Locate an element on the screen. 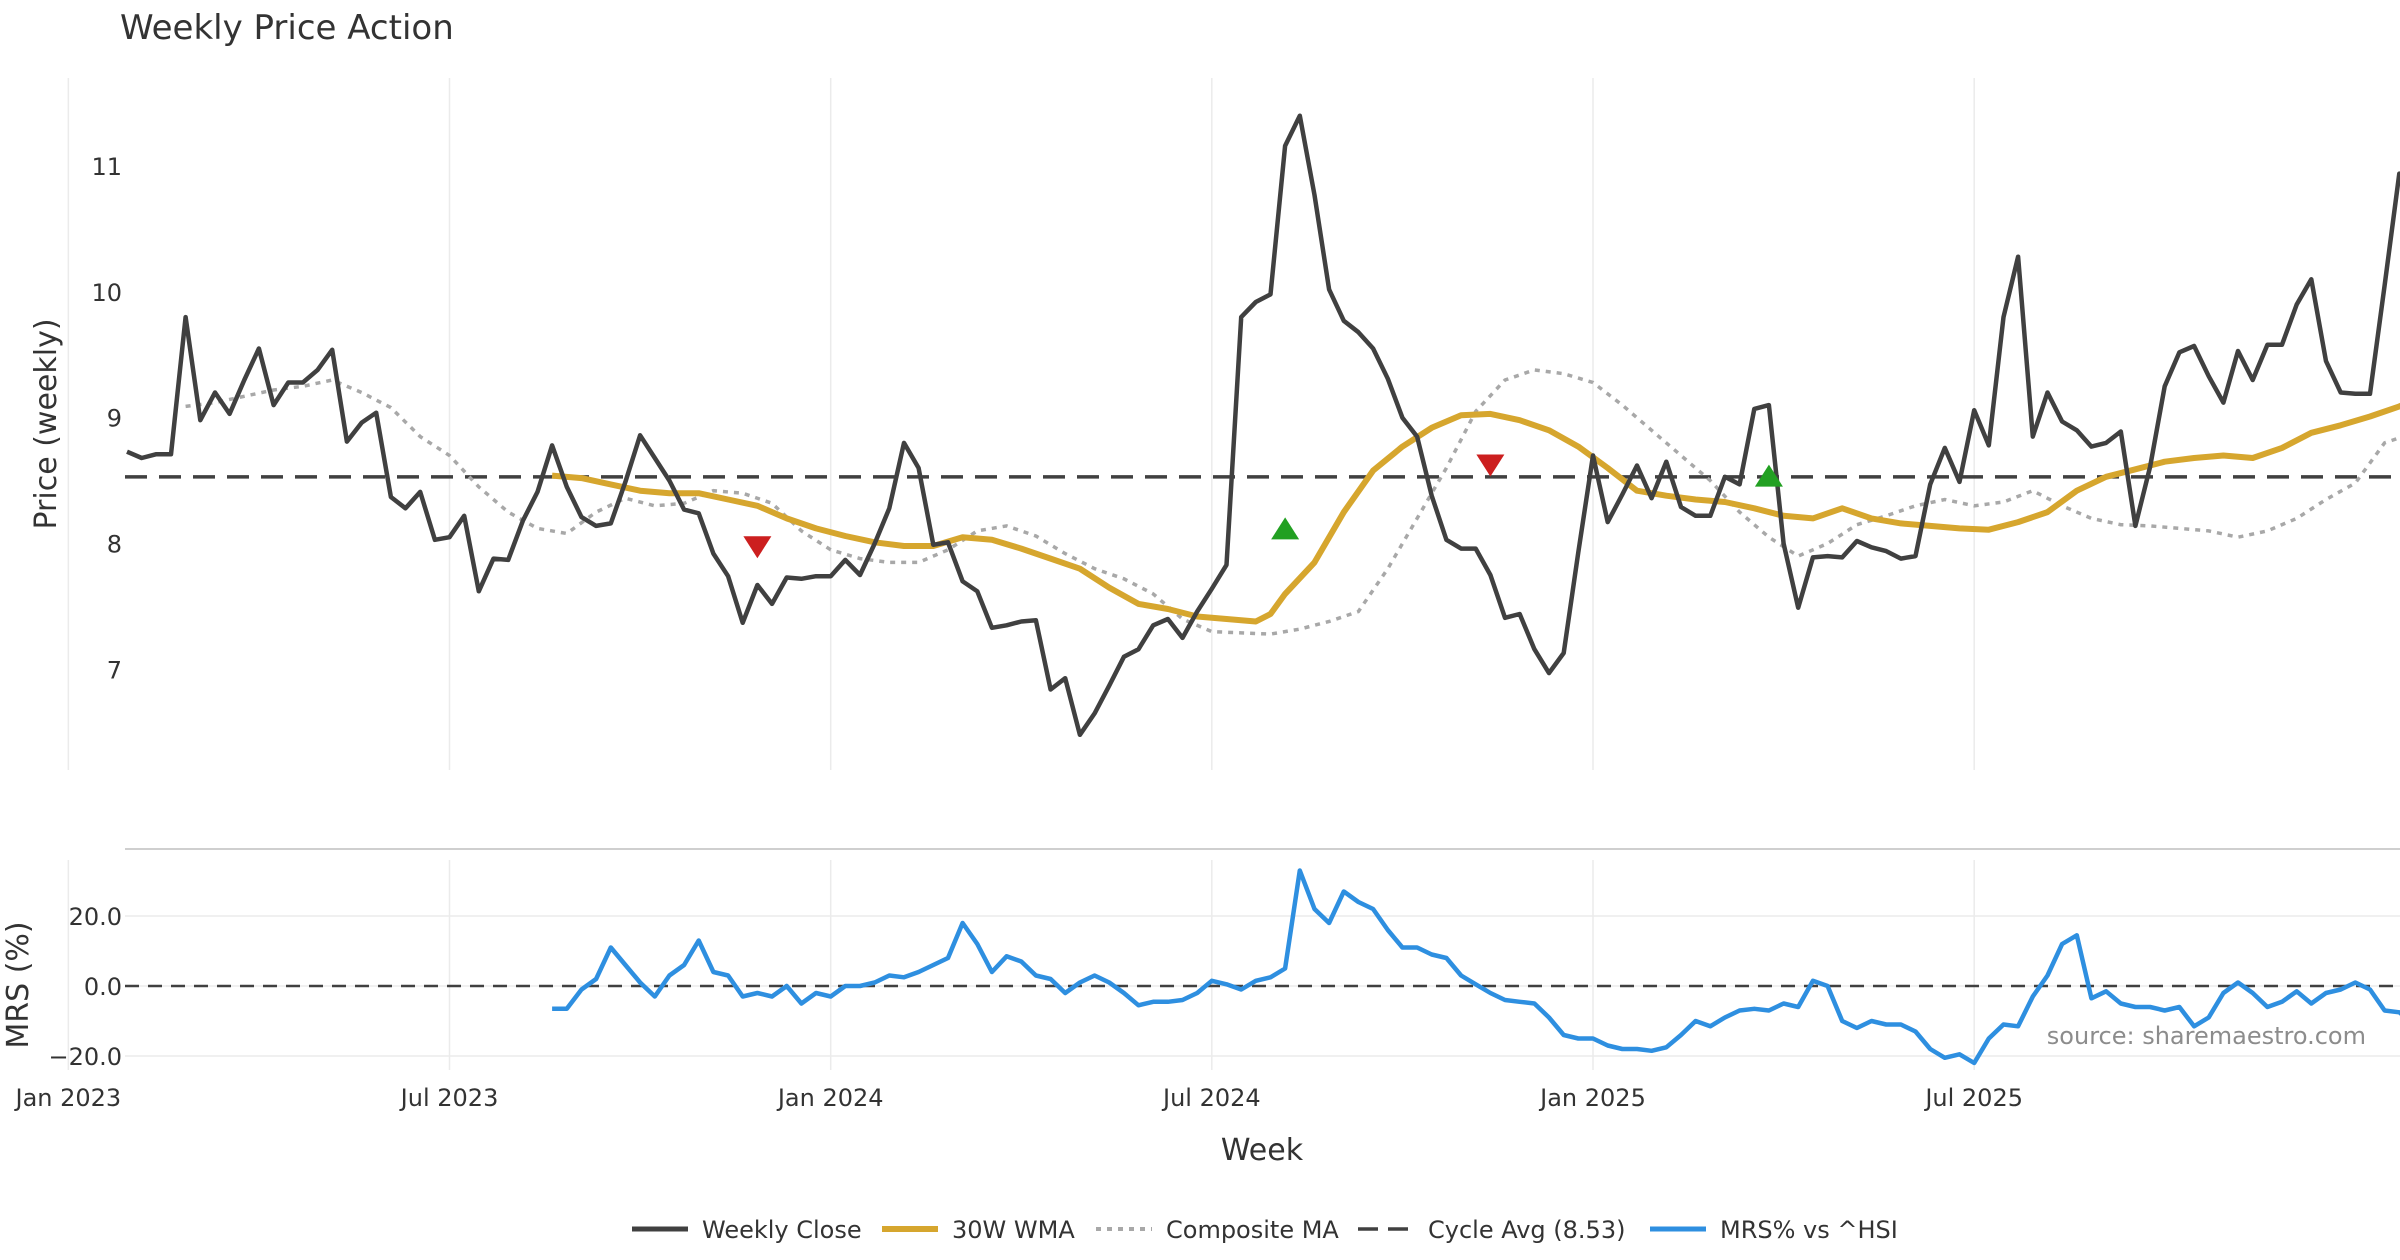  x-tick-4: Jan 2025 is located at coordinates (1592, 1098).